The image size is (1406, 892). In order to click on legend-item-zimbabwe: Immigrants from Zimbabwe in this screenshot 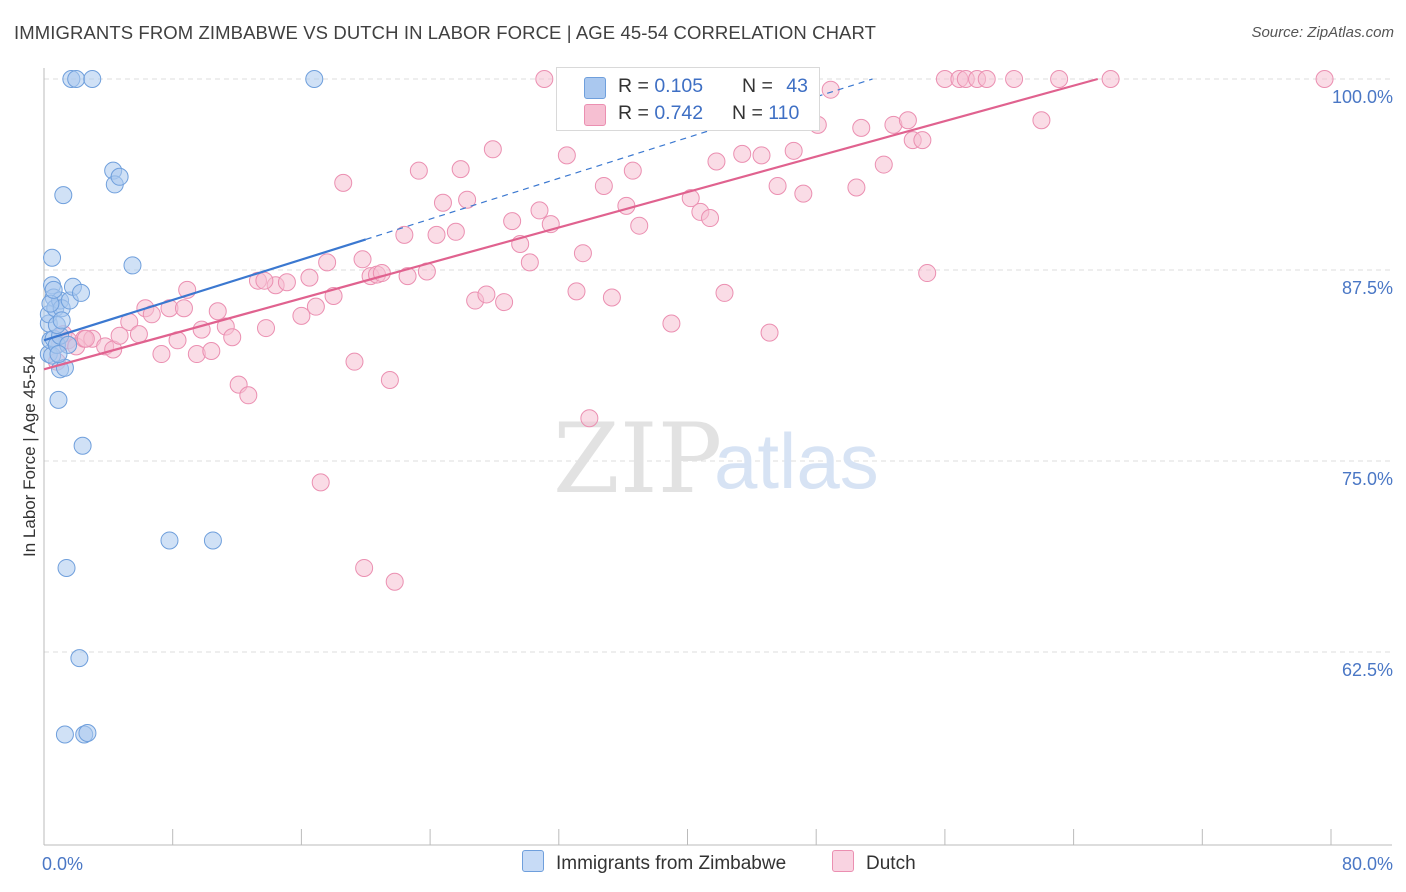, I will do `click(654, 862)`.